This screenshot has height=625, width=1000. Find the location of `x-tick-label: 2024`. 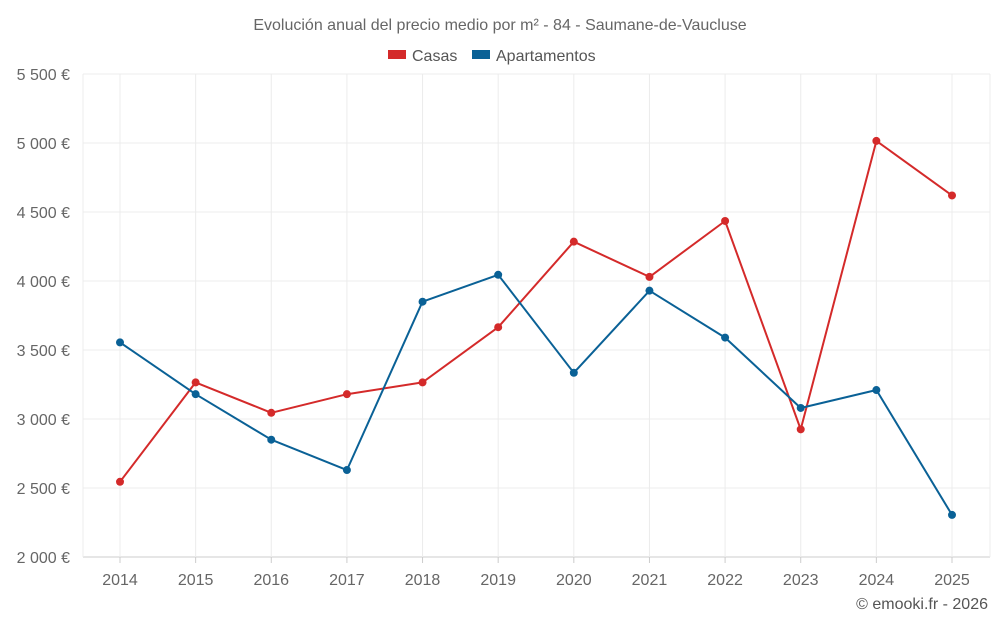

x-tick-label: 2024 is located at coordinates (877, 580).